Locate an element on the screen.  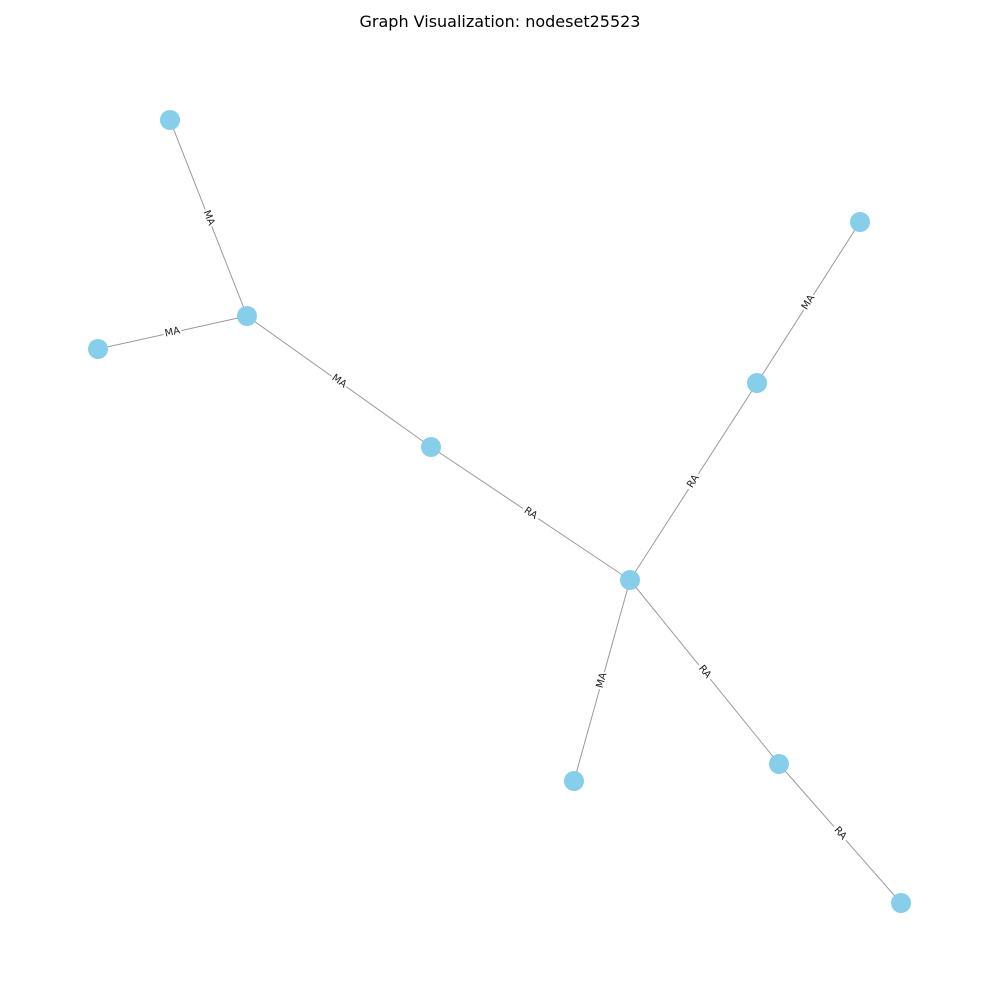
node-n7 is located at coordinates (860, 222).